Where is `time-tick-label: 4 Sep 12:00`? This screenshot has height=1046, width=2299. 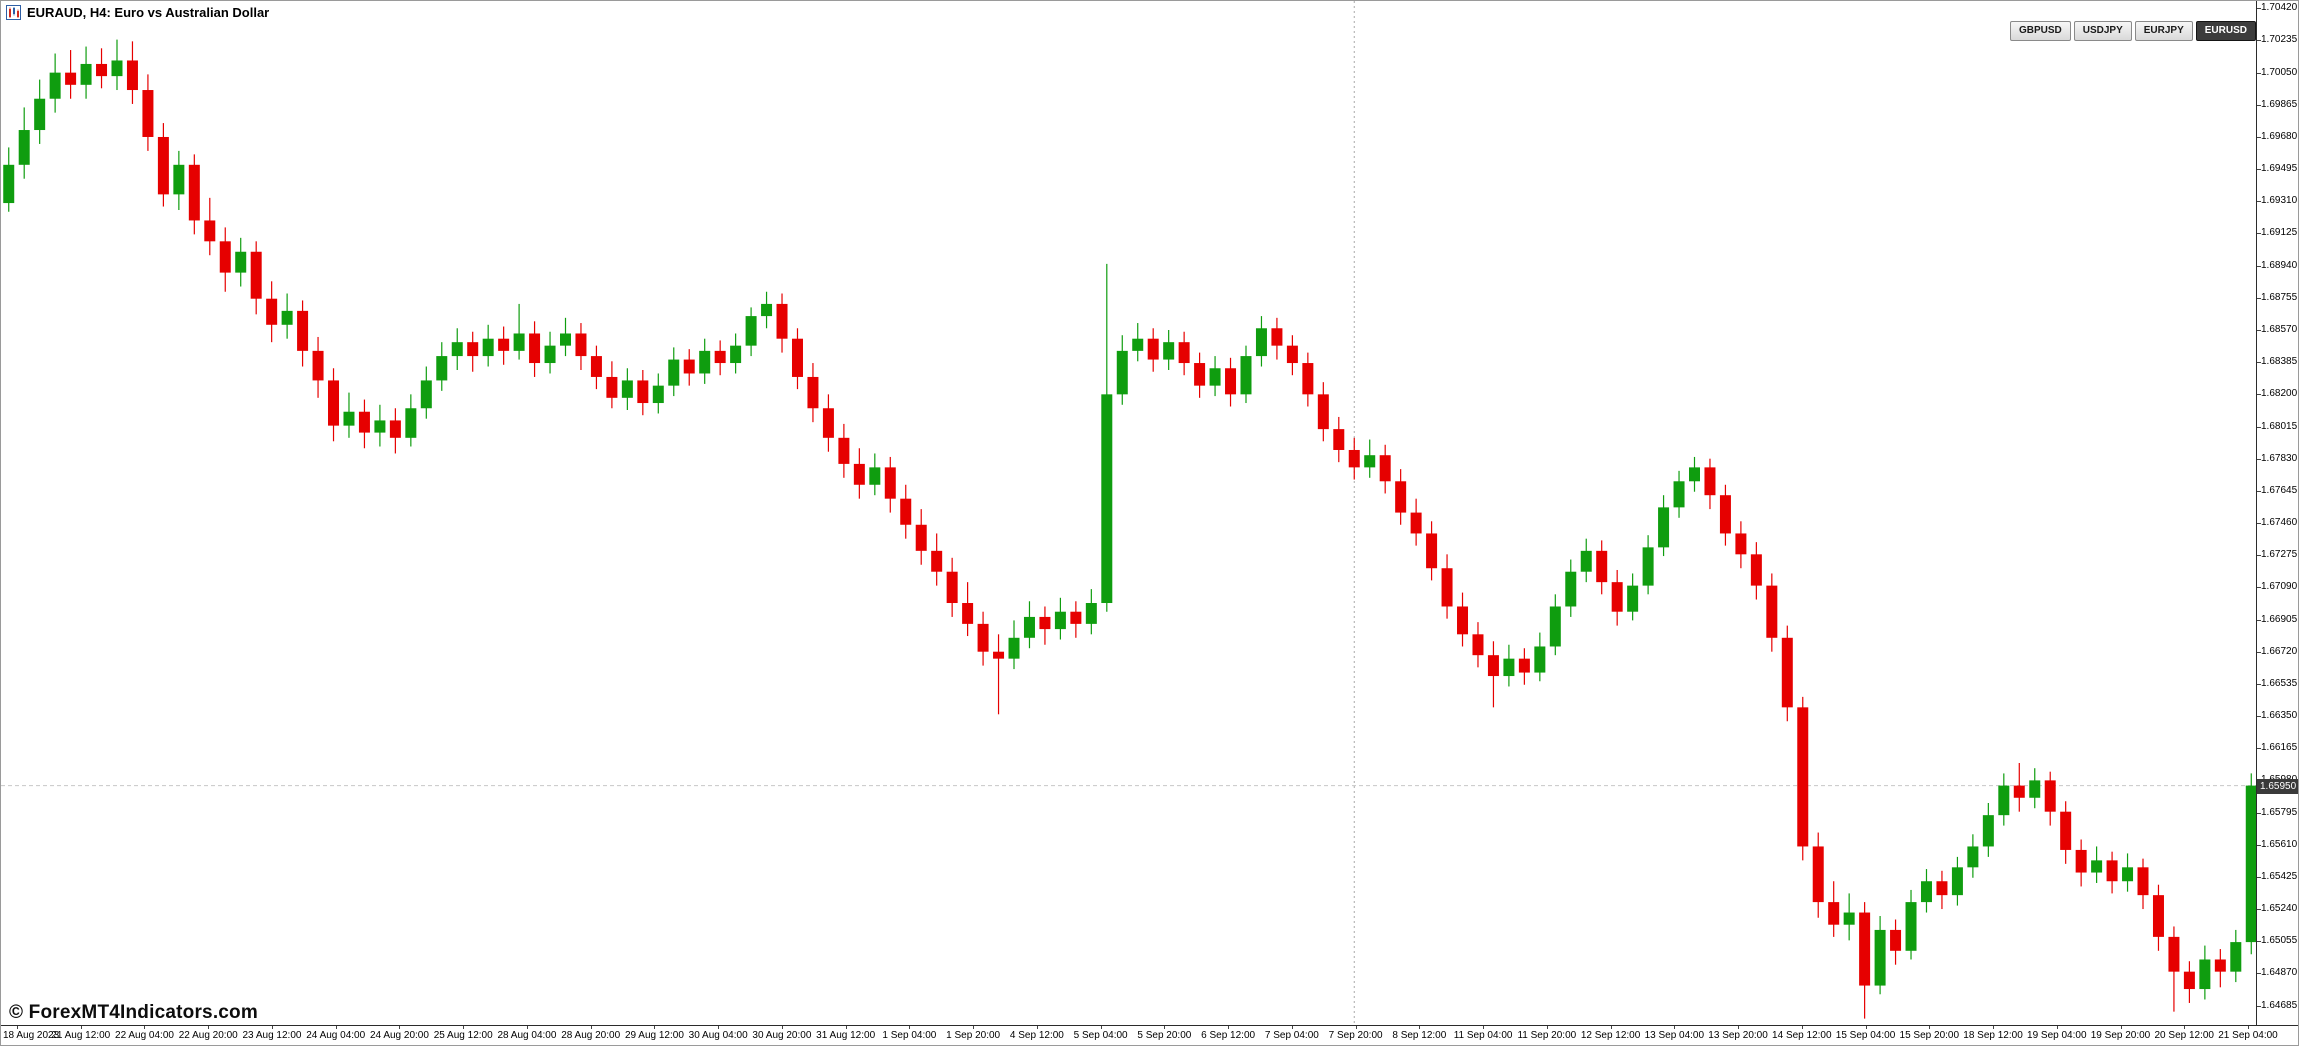 time-tick-label: 4 Sep 12:00 is located at coordinates (1036, 1035).